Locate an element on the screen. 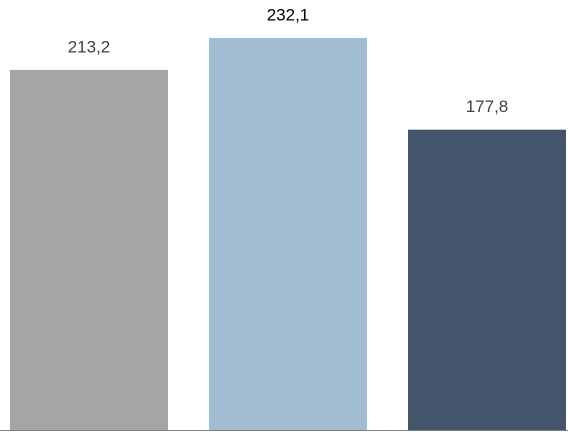 This screenshot has height=432, width=568. data-label: 177,8 is located at coordinates (487, 106).